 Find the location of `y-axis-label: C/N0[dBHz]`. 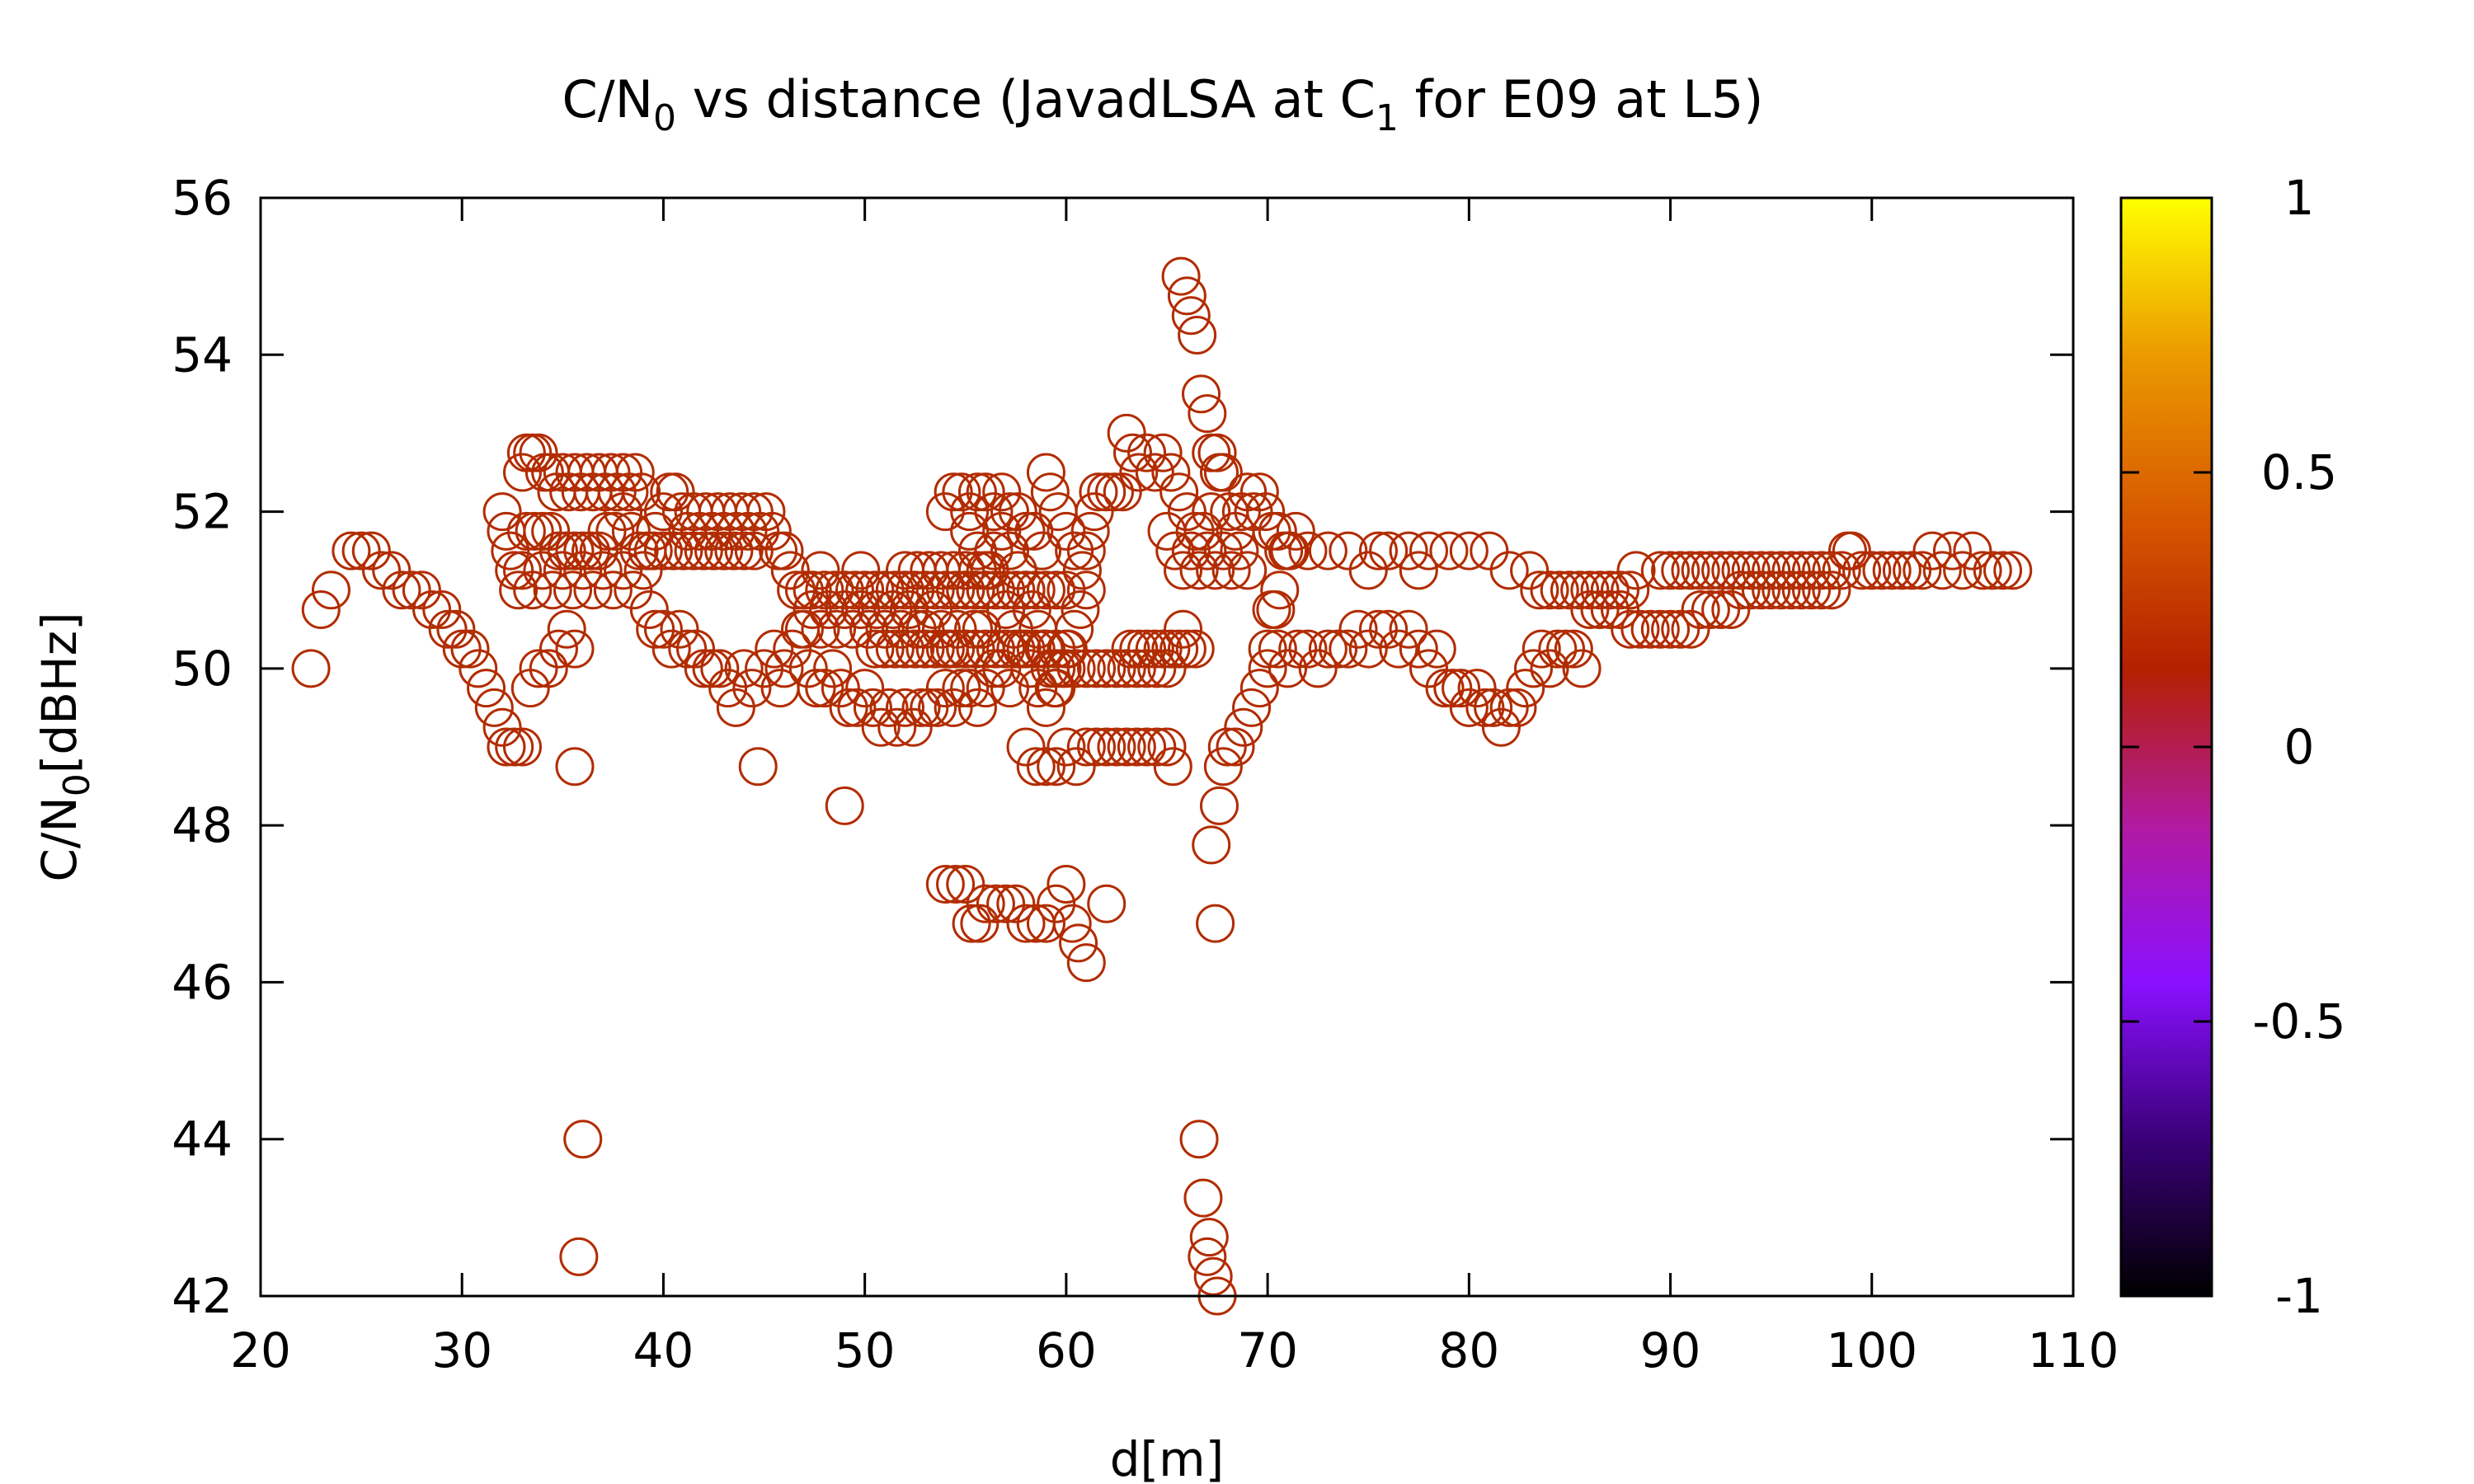

y-axis-label: C/N0[dBHz] is located at coordinates (64, 746).